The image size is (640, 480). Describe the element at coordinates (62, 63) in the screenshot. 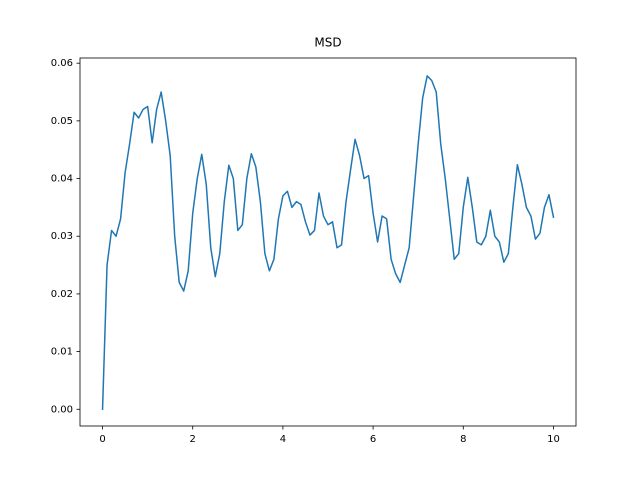

I see `y-tick-label: 0.06` at that location.